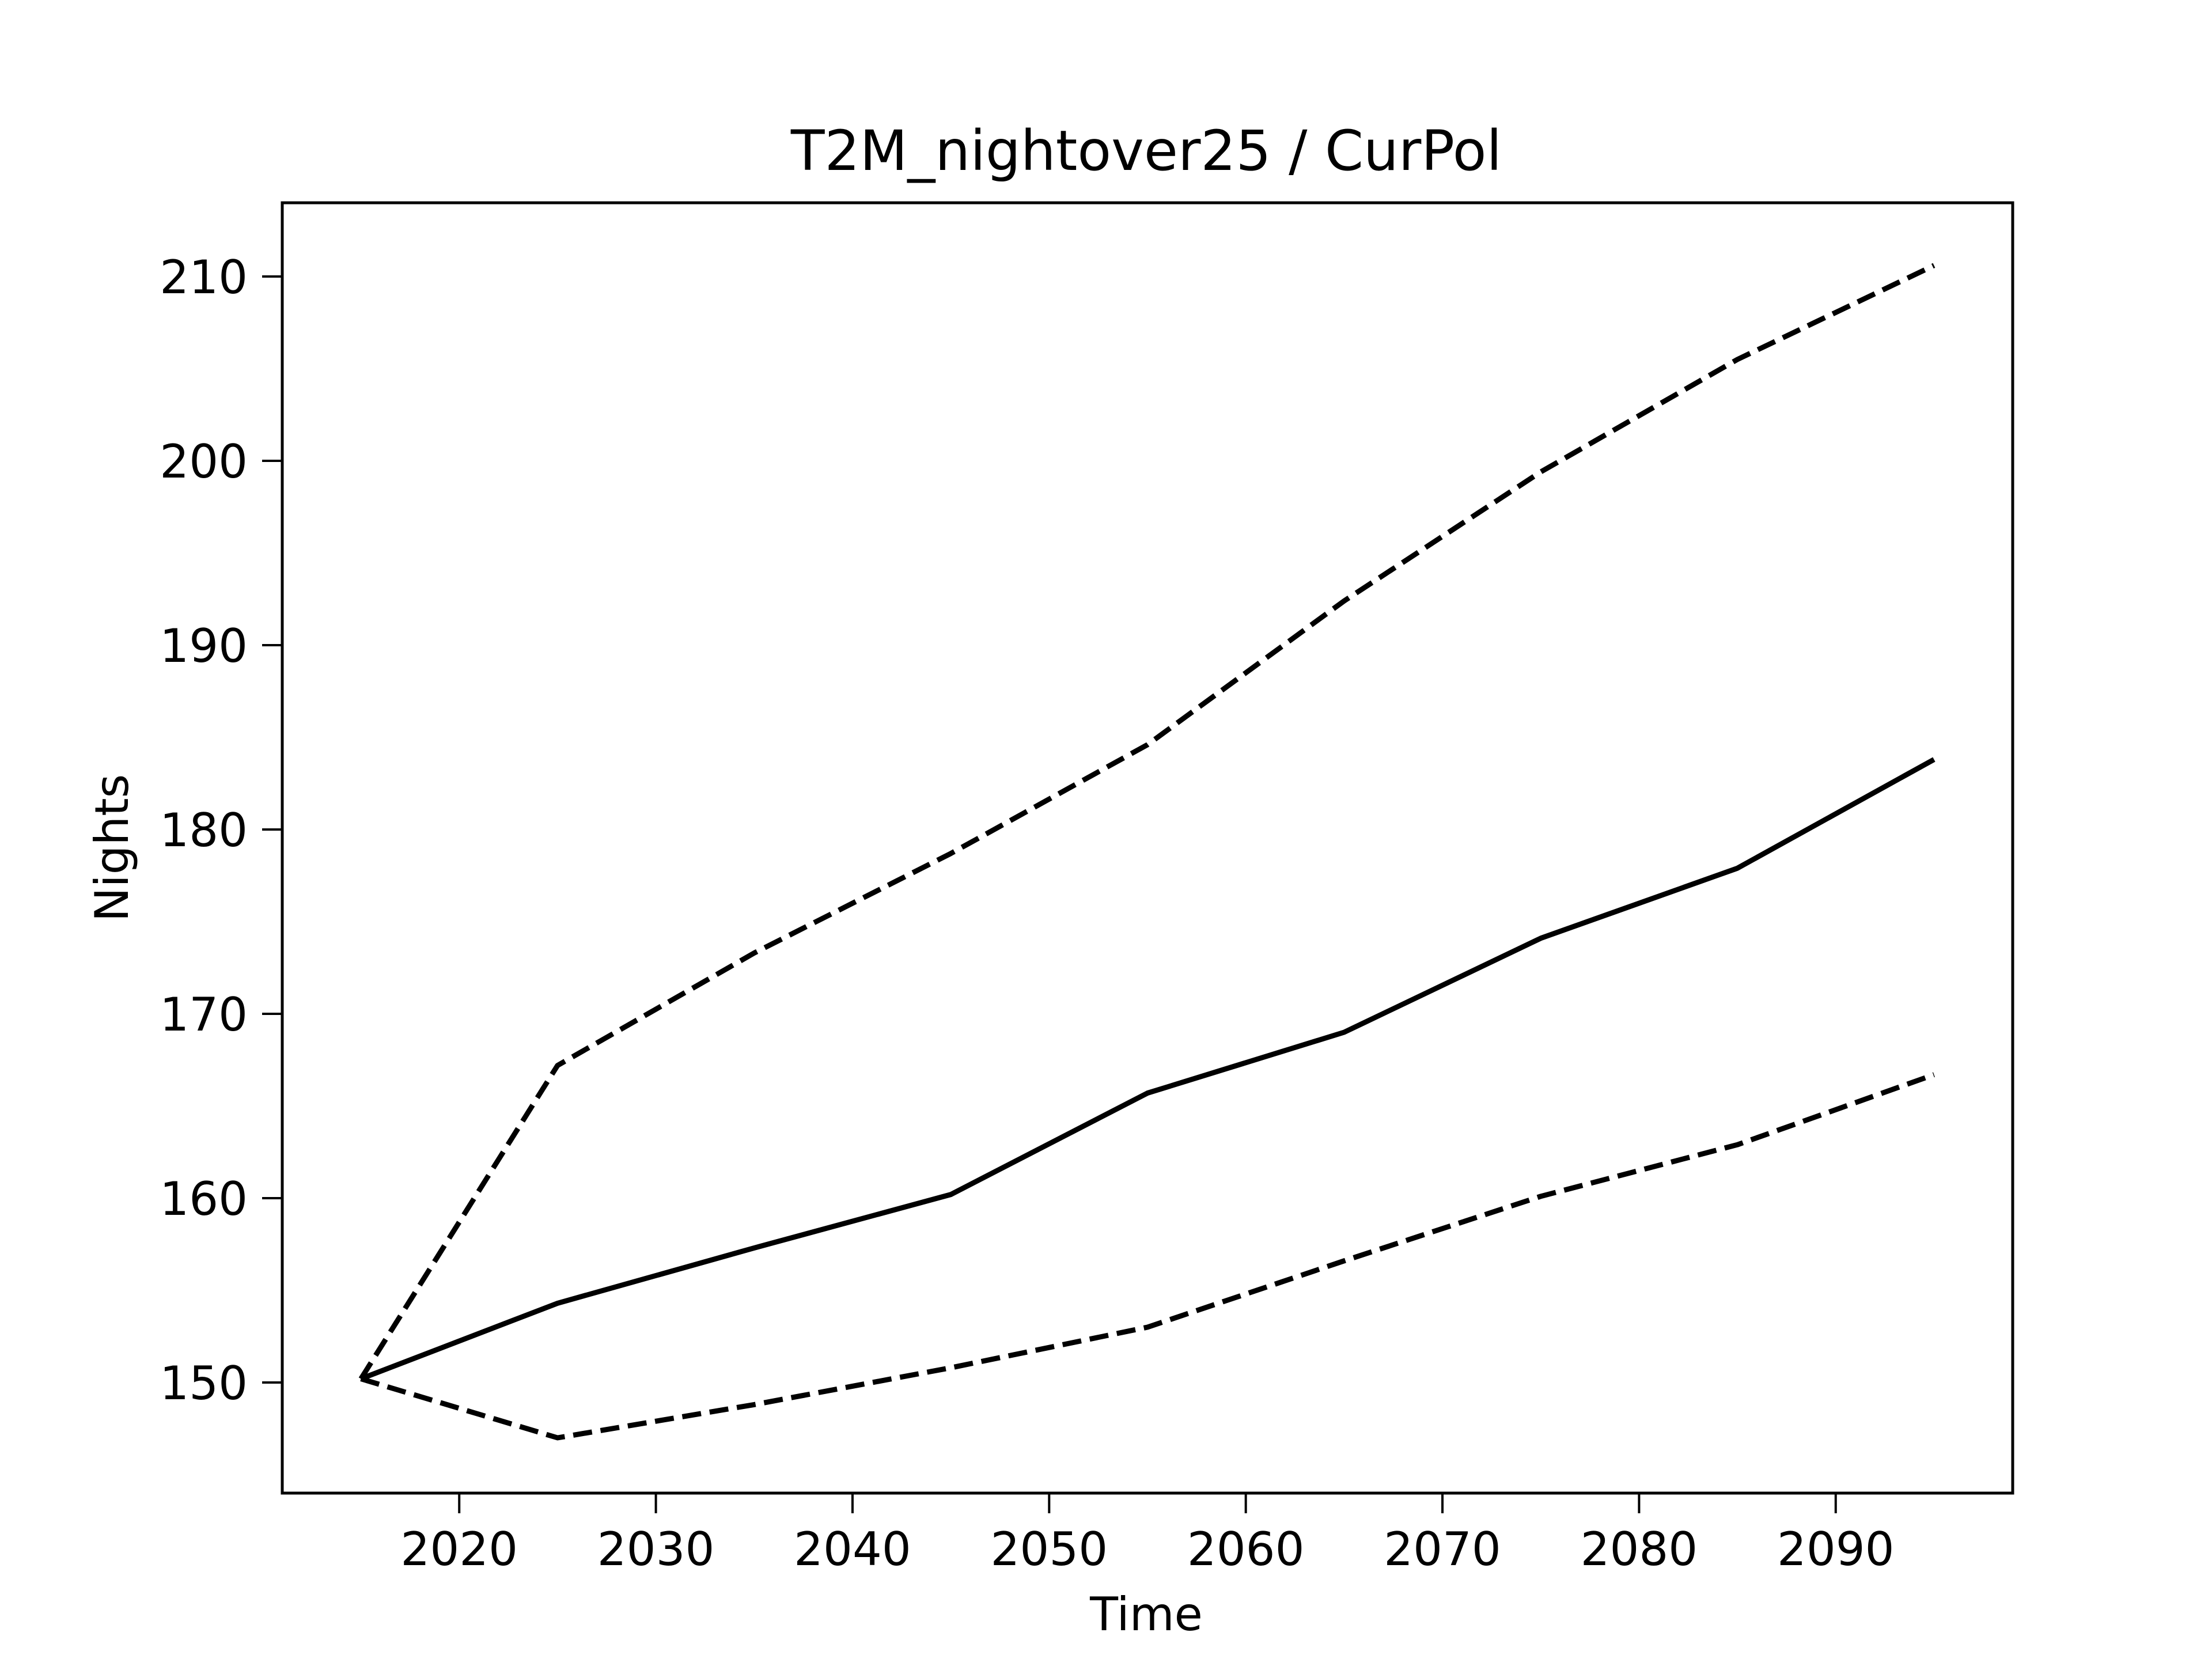 The width and height of the screenshot is (2212, 1659). What do you see at coordinates (1639, 1549) in the screenshot?
I see `x-tick-label: 2080` at bounding box center [1639, 1549].